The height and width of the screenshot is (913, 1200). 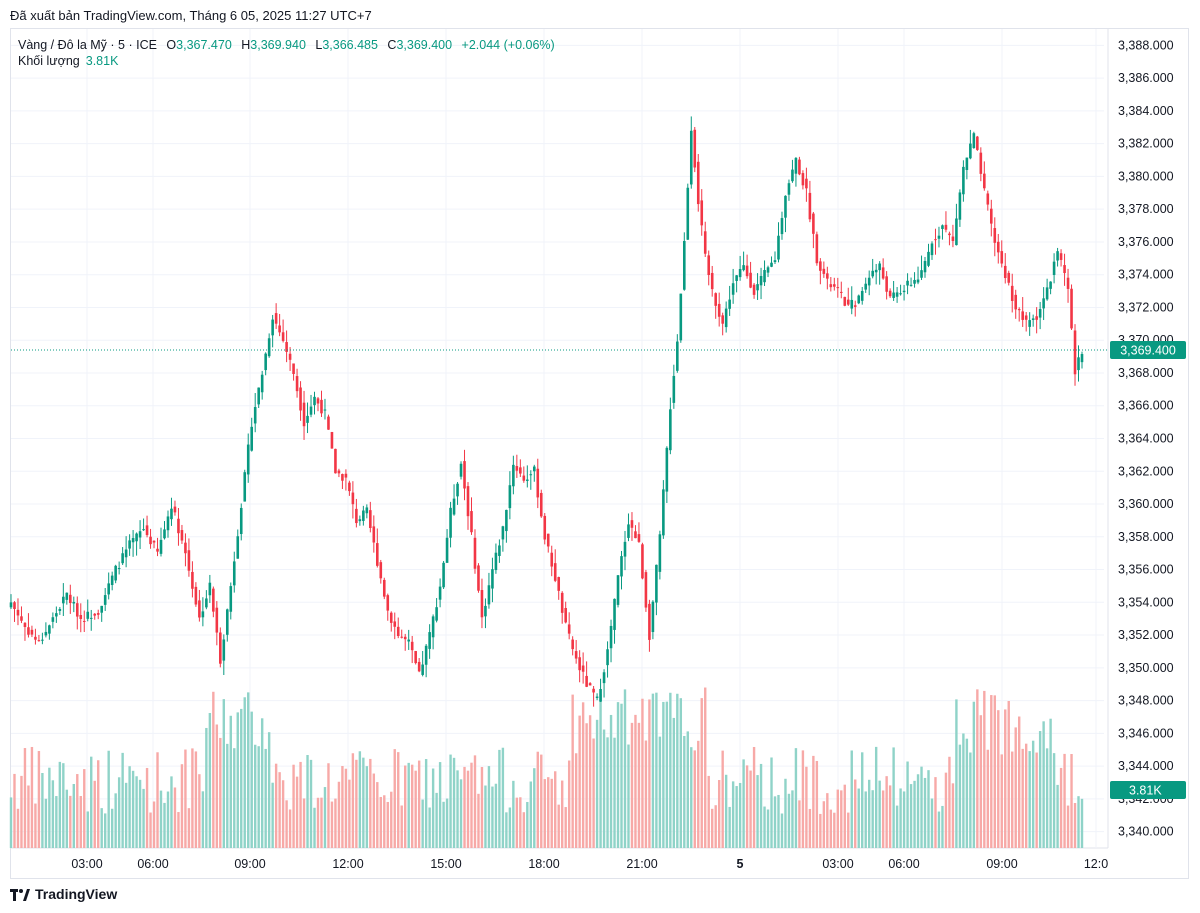 I want to click on price-tick-label: 3,376.000, so click(x=1146, y=242).